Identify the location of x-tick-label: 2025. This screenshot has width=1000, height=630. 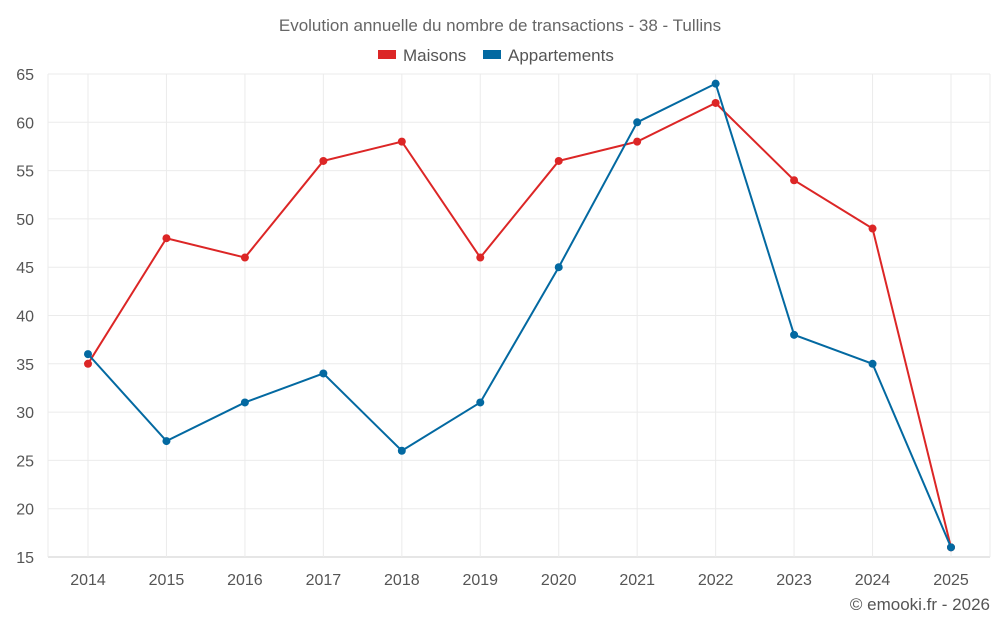
(951, 580).